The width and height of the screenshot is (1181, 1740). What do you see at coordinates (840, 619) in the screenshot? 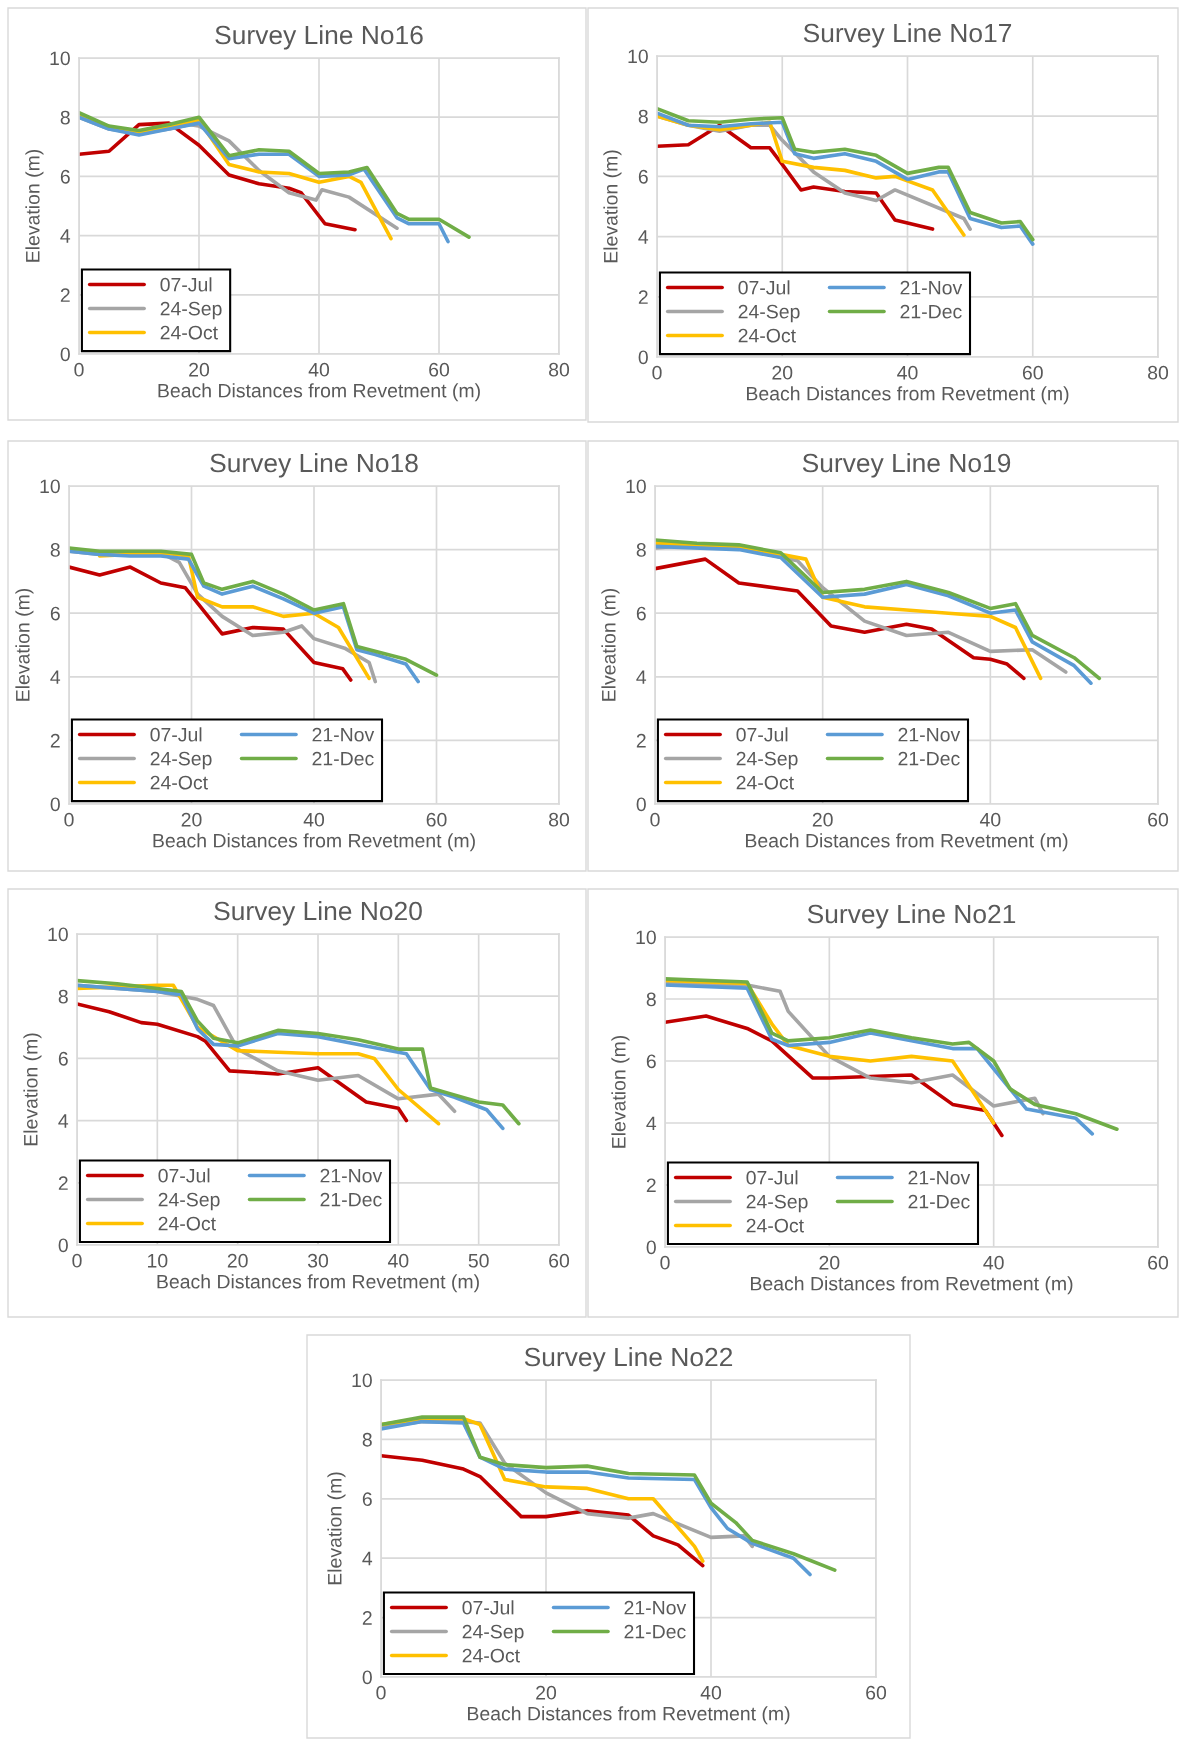
I see `line-series` at bounding box center [840, 619].